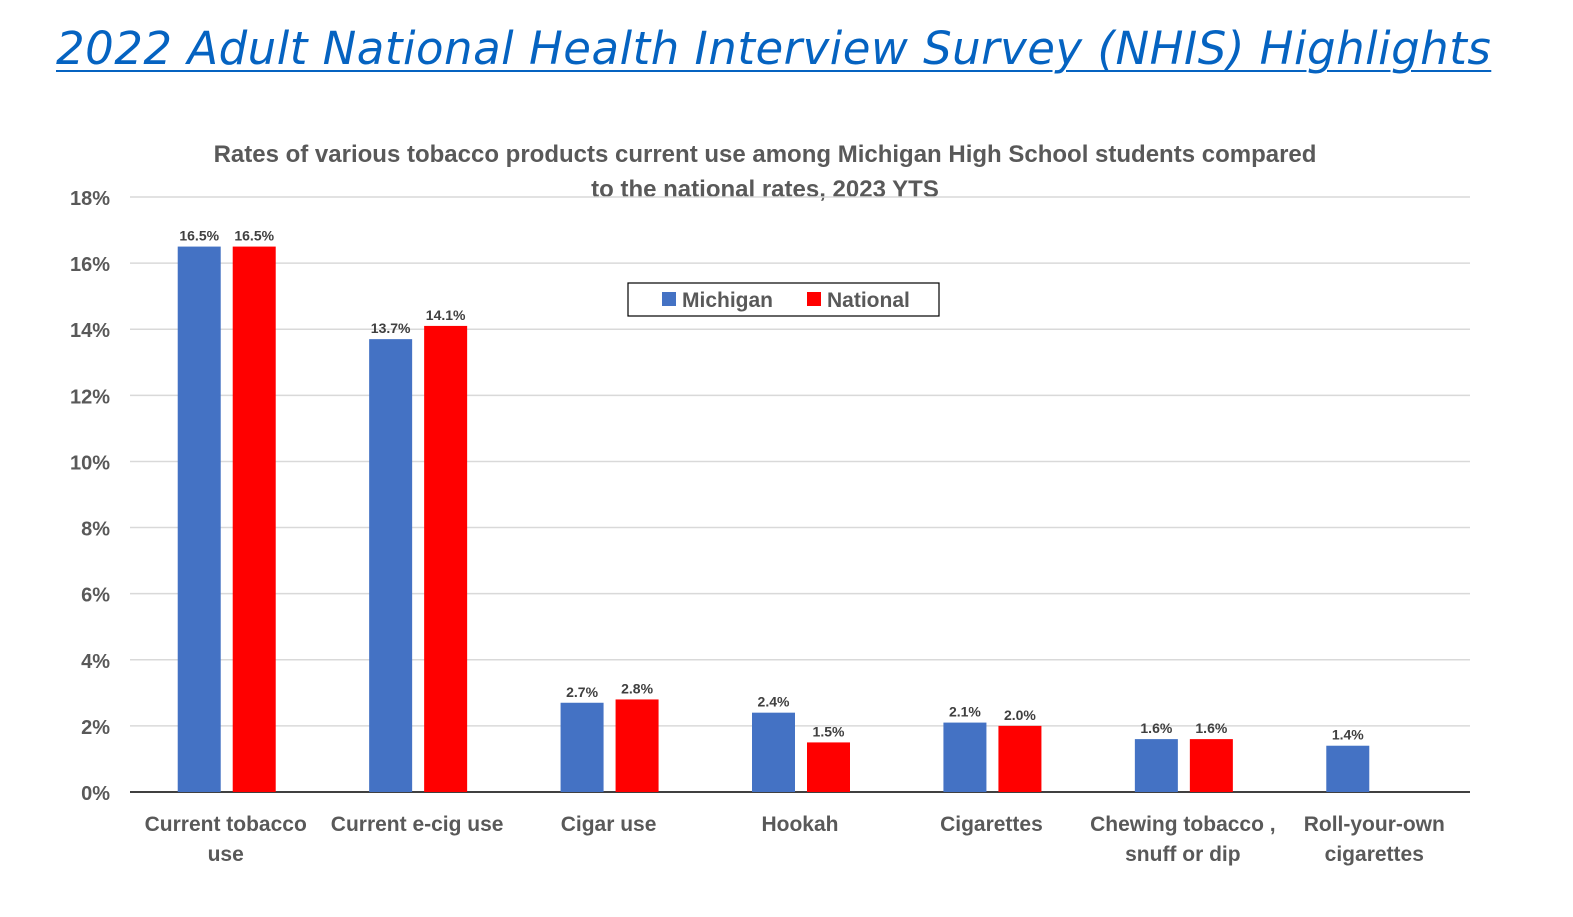 The height and width of the screenshot is (917, 1573). What do you see at coordinates (669, 299) in the screenshot?
I see `legend-swatch-michigan` at bounding box center [669, 299].